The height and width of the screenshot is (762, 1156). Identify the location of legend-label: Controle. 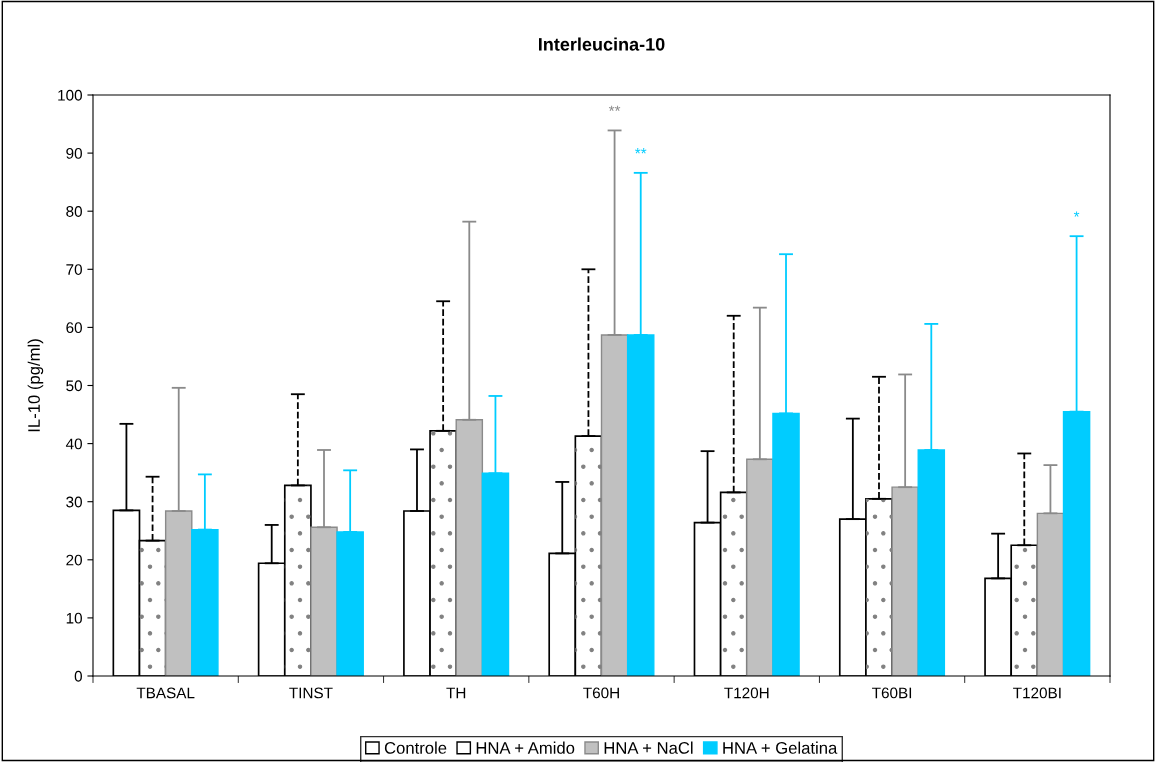
(415, 747).